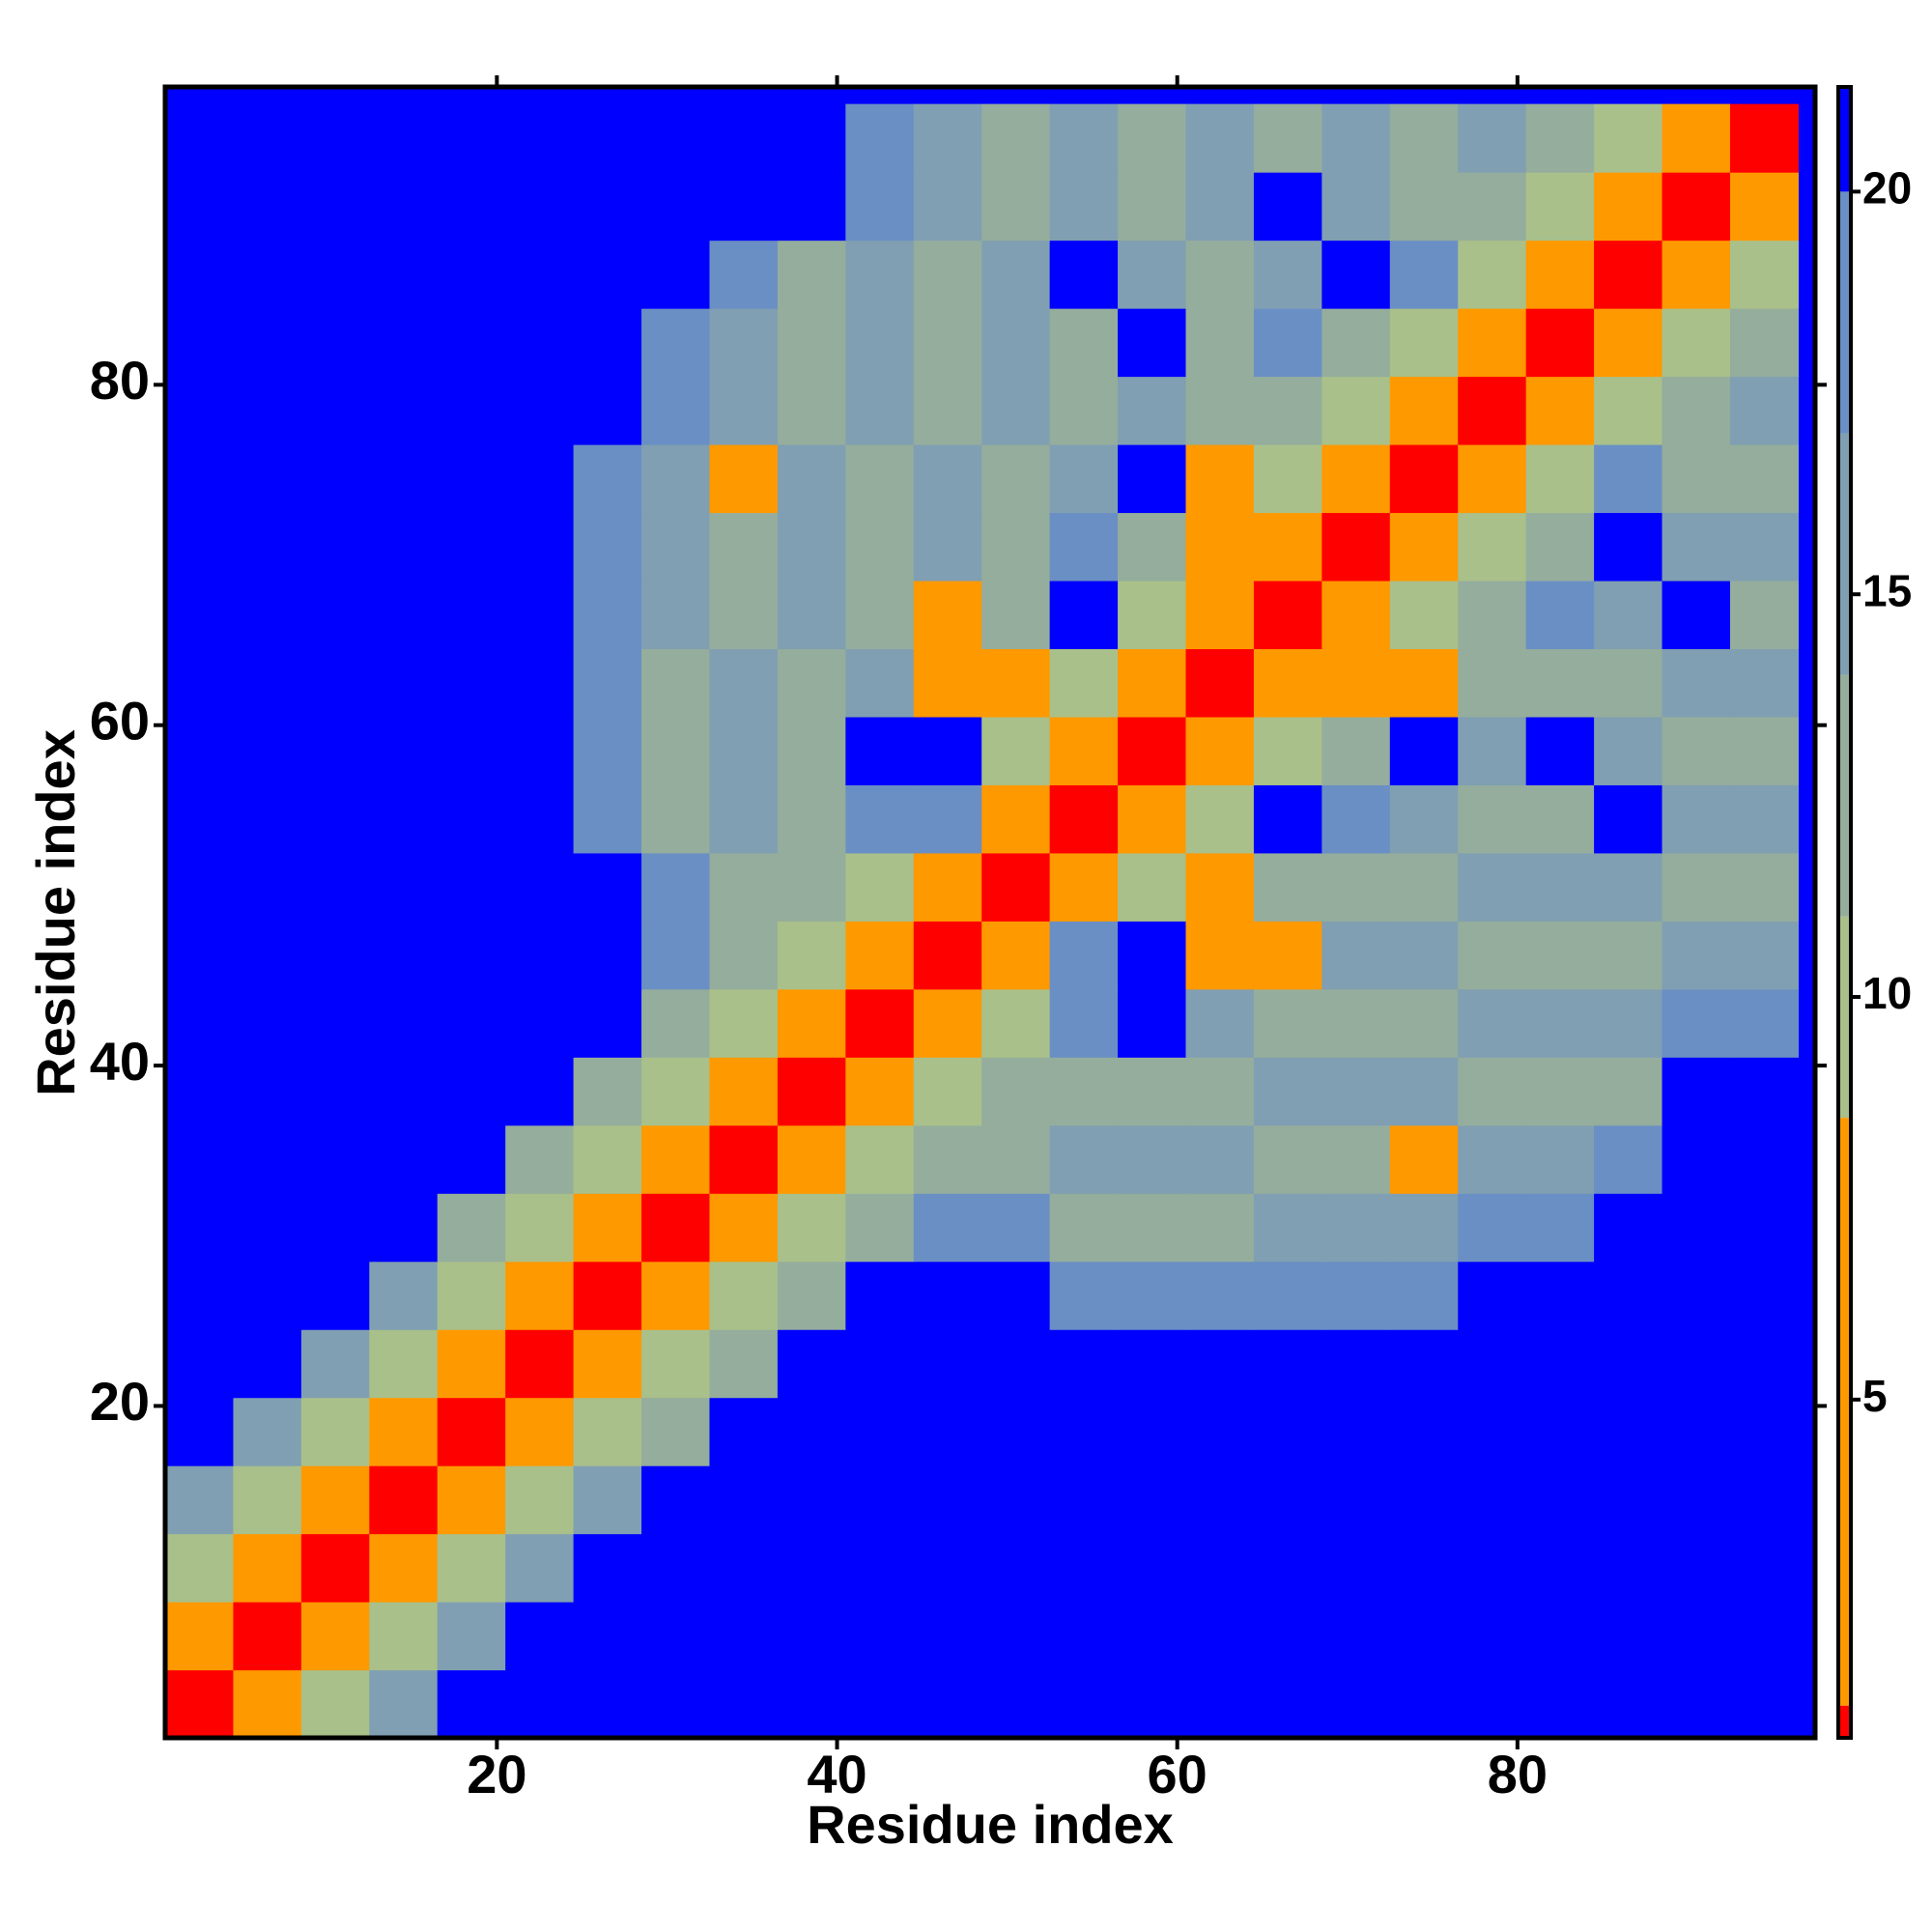 The image size is (1932, 1932). Describe the element at coordinates (1178, 1774) in the screenshot. I see `x-tick-label: 60` at that location.